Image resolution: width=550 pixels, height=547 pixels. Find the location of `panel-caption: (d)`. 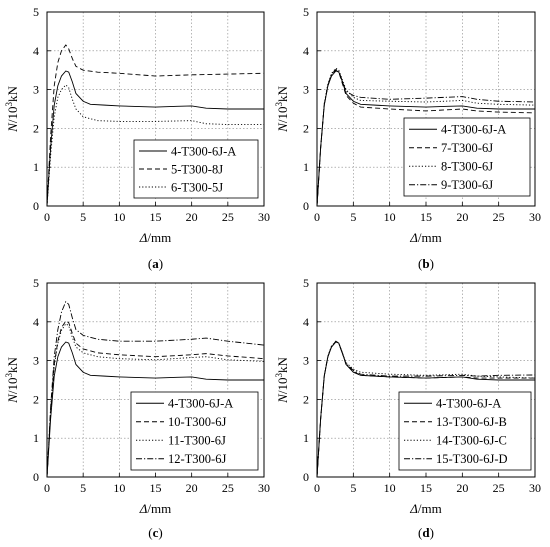

panel-caption: (d) is located at coordinates (426, 532).